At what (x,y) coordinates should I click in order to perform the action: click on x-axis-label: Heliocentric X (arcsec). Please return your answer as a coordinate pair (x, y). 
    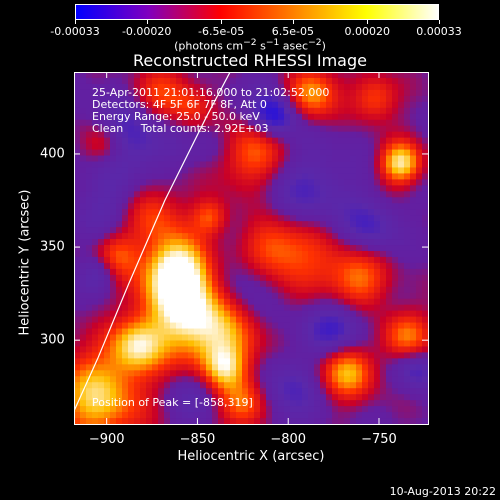
    Looking at the image, I should click on (251, 456).